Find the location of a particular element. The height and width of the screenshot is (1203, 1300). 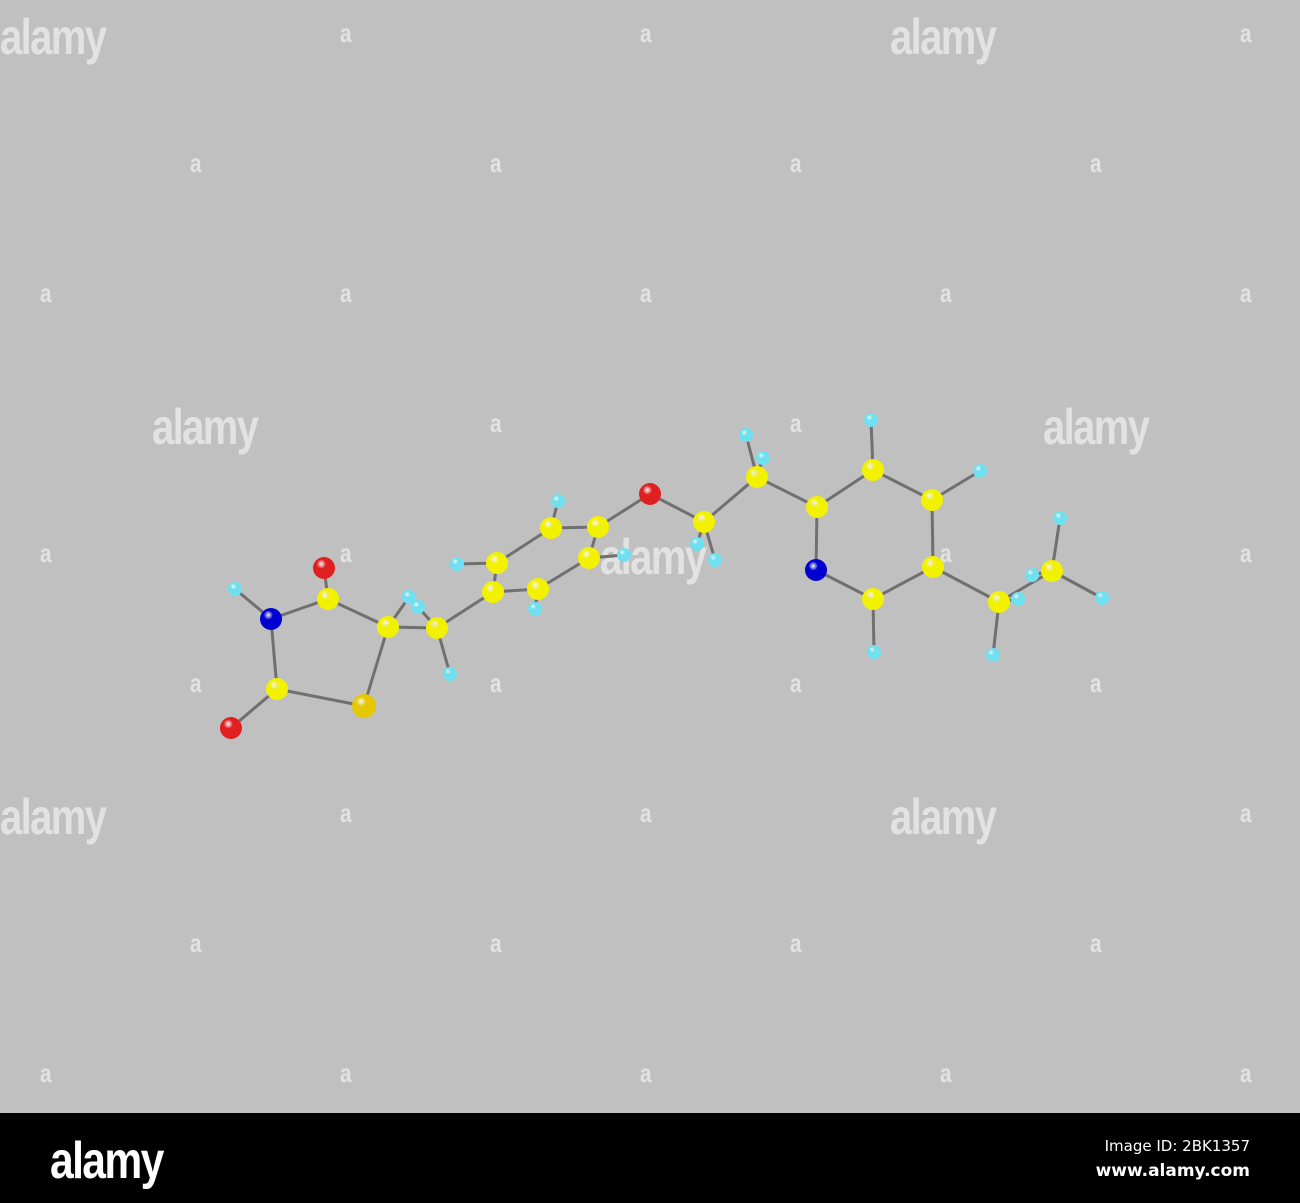

sulfur-atom is located at coordinates (364, 706).